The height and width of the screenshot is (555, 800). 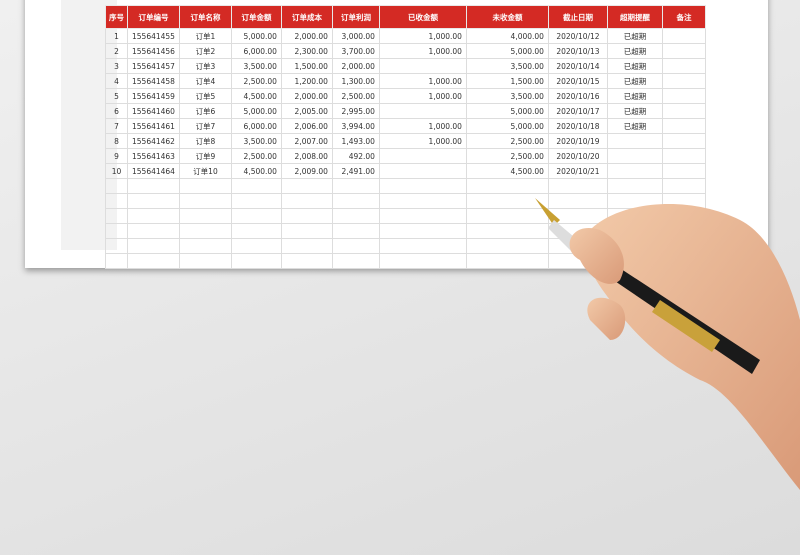 I want to click on table-cell: 2020/10/12, so click(x=577, y=36).